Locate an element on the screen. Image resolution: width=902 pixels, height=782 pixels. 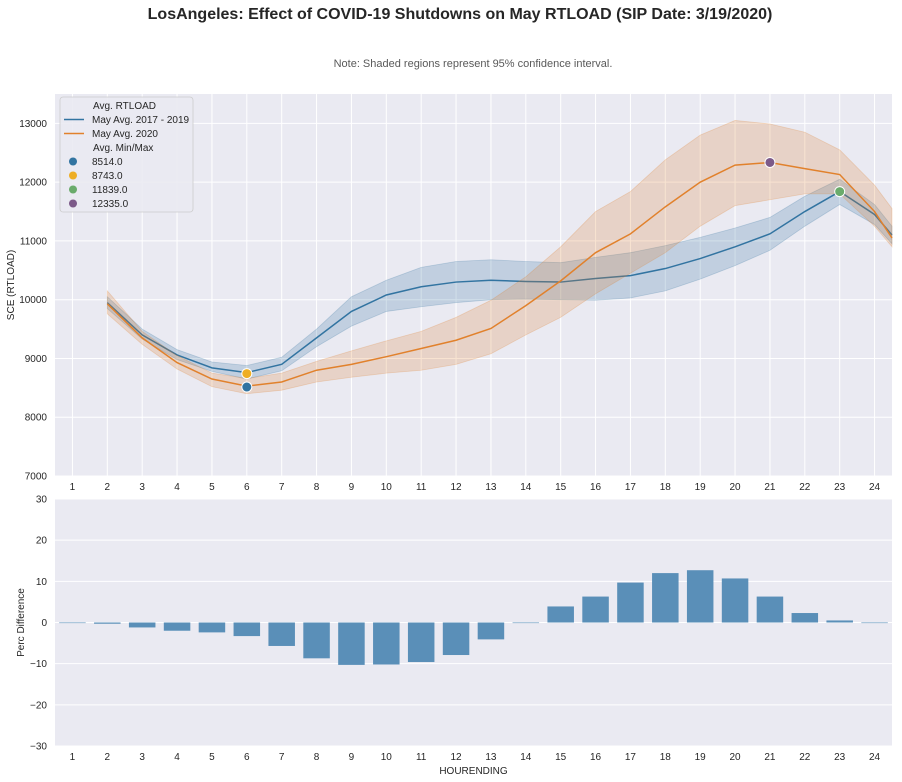
y-tick-label: 12000 is located at coordinates (33, 183).